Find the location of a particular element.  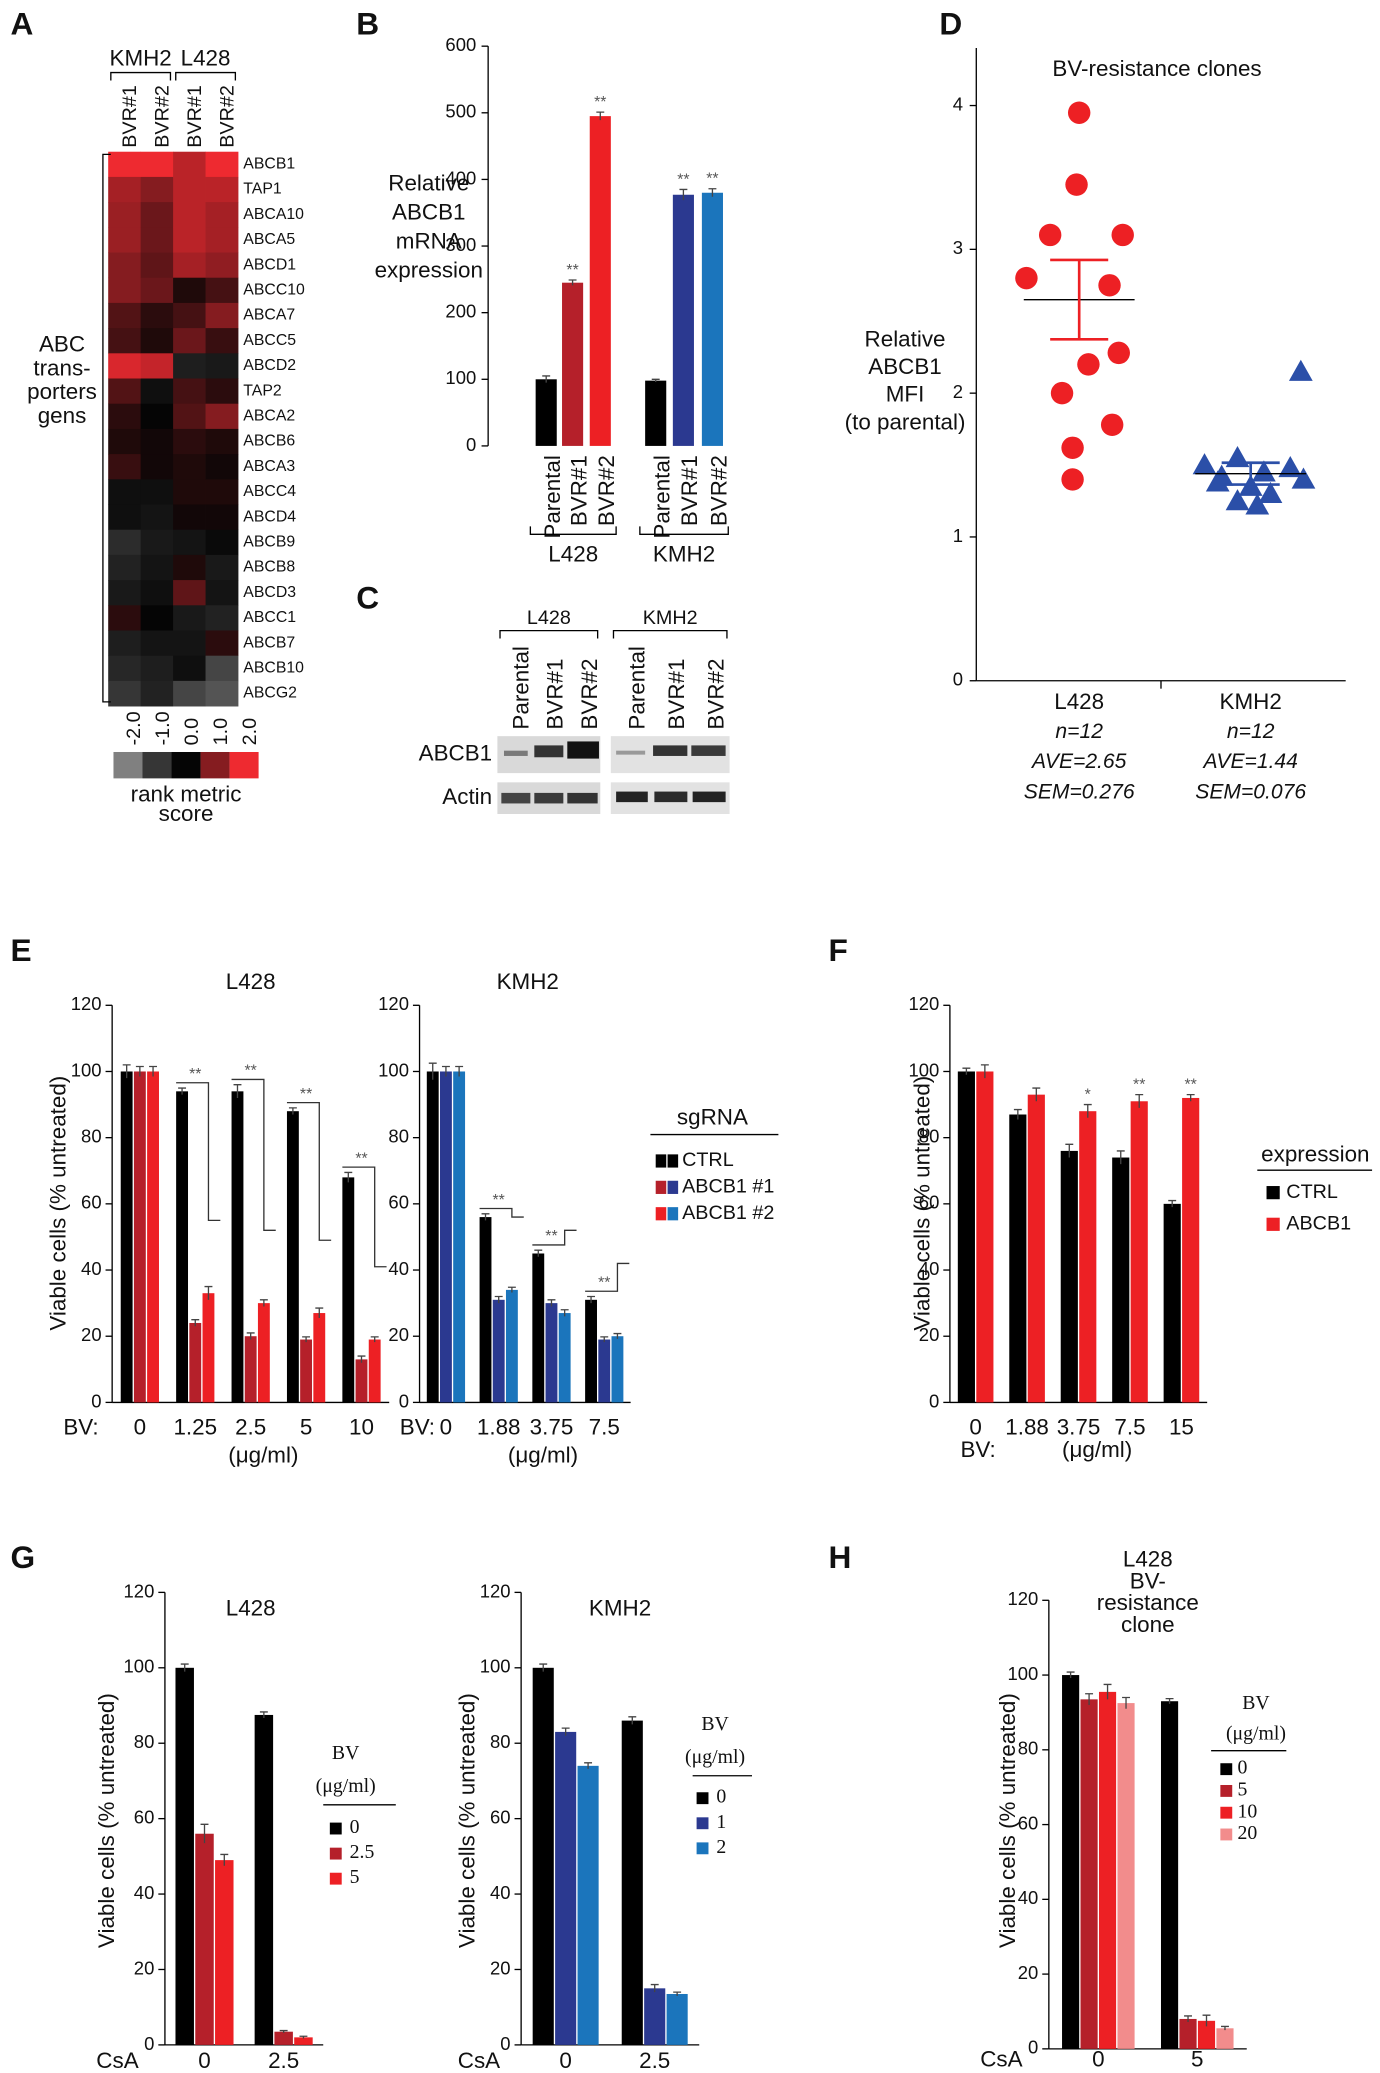

row-label: ABCC4 is located at coordinates (269, 491).